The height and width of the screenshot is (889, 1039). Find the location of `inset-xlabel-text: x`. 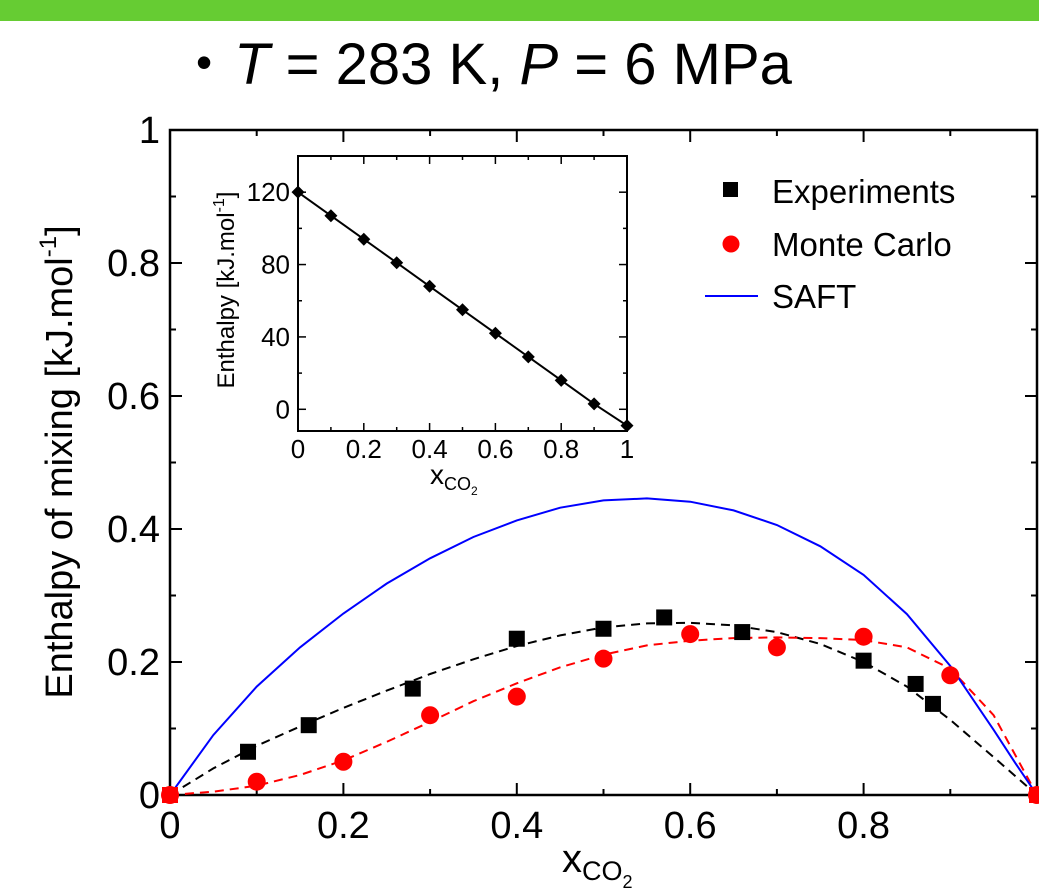

inset-xlabel-text: x is located at coordinates (437, 474).